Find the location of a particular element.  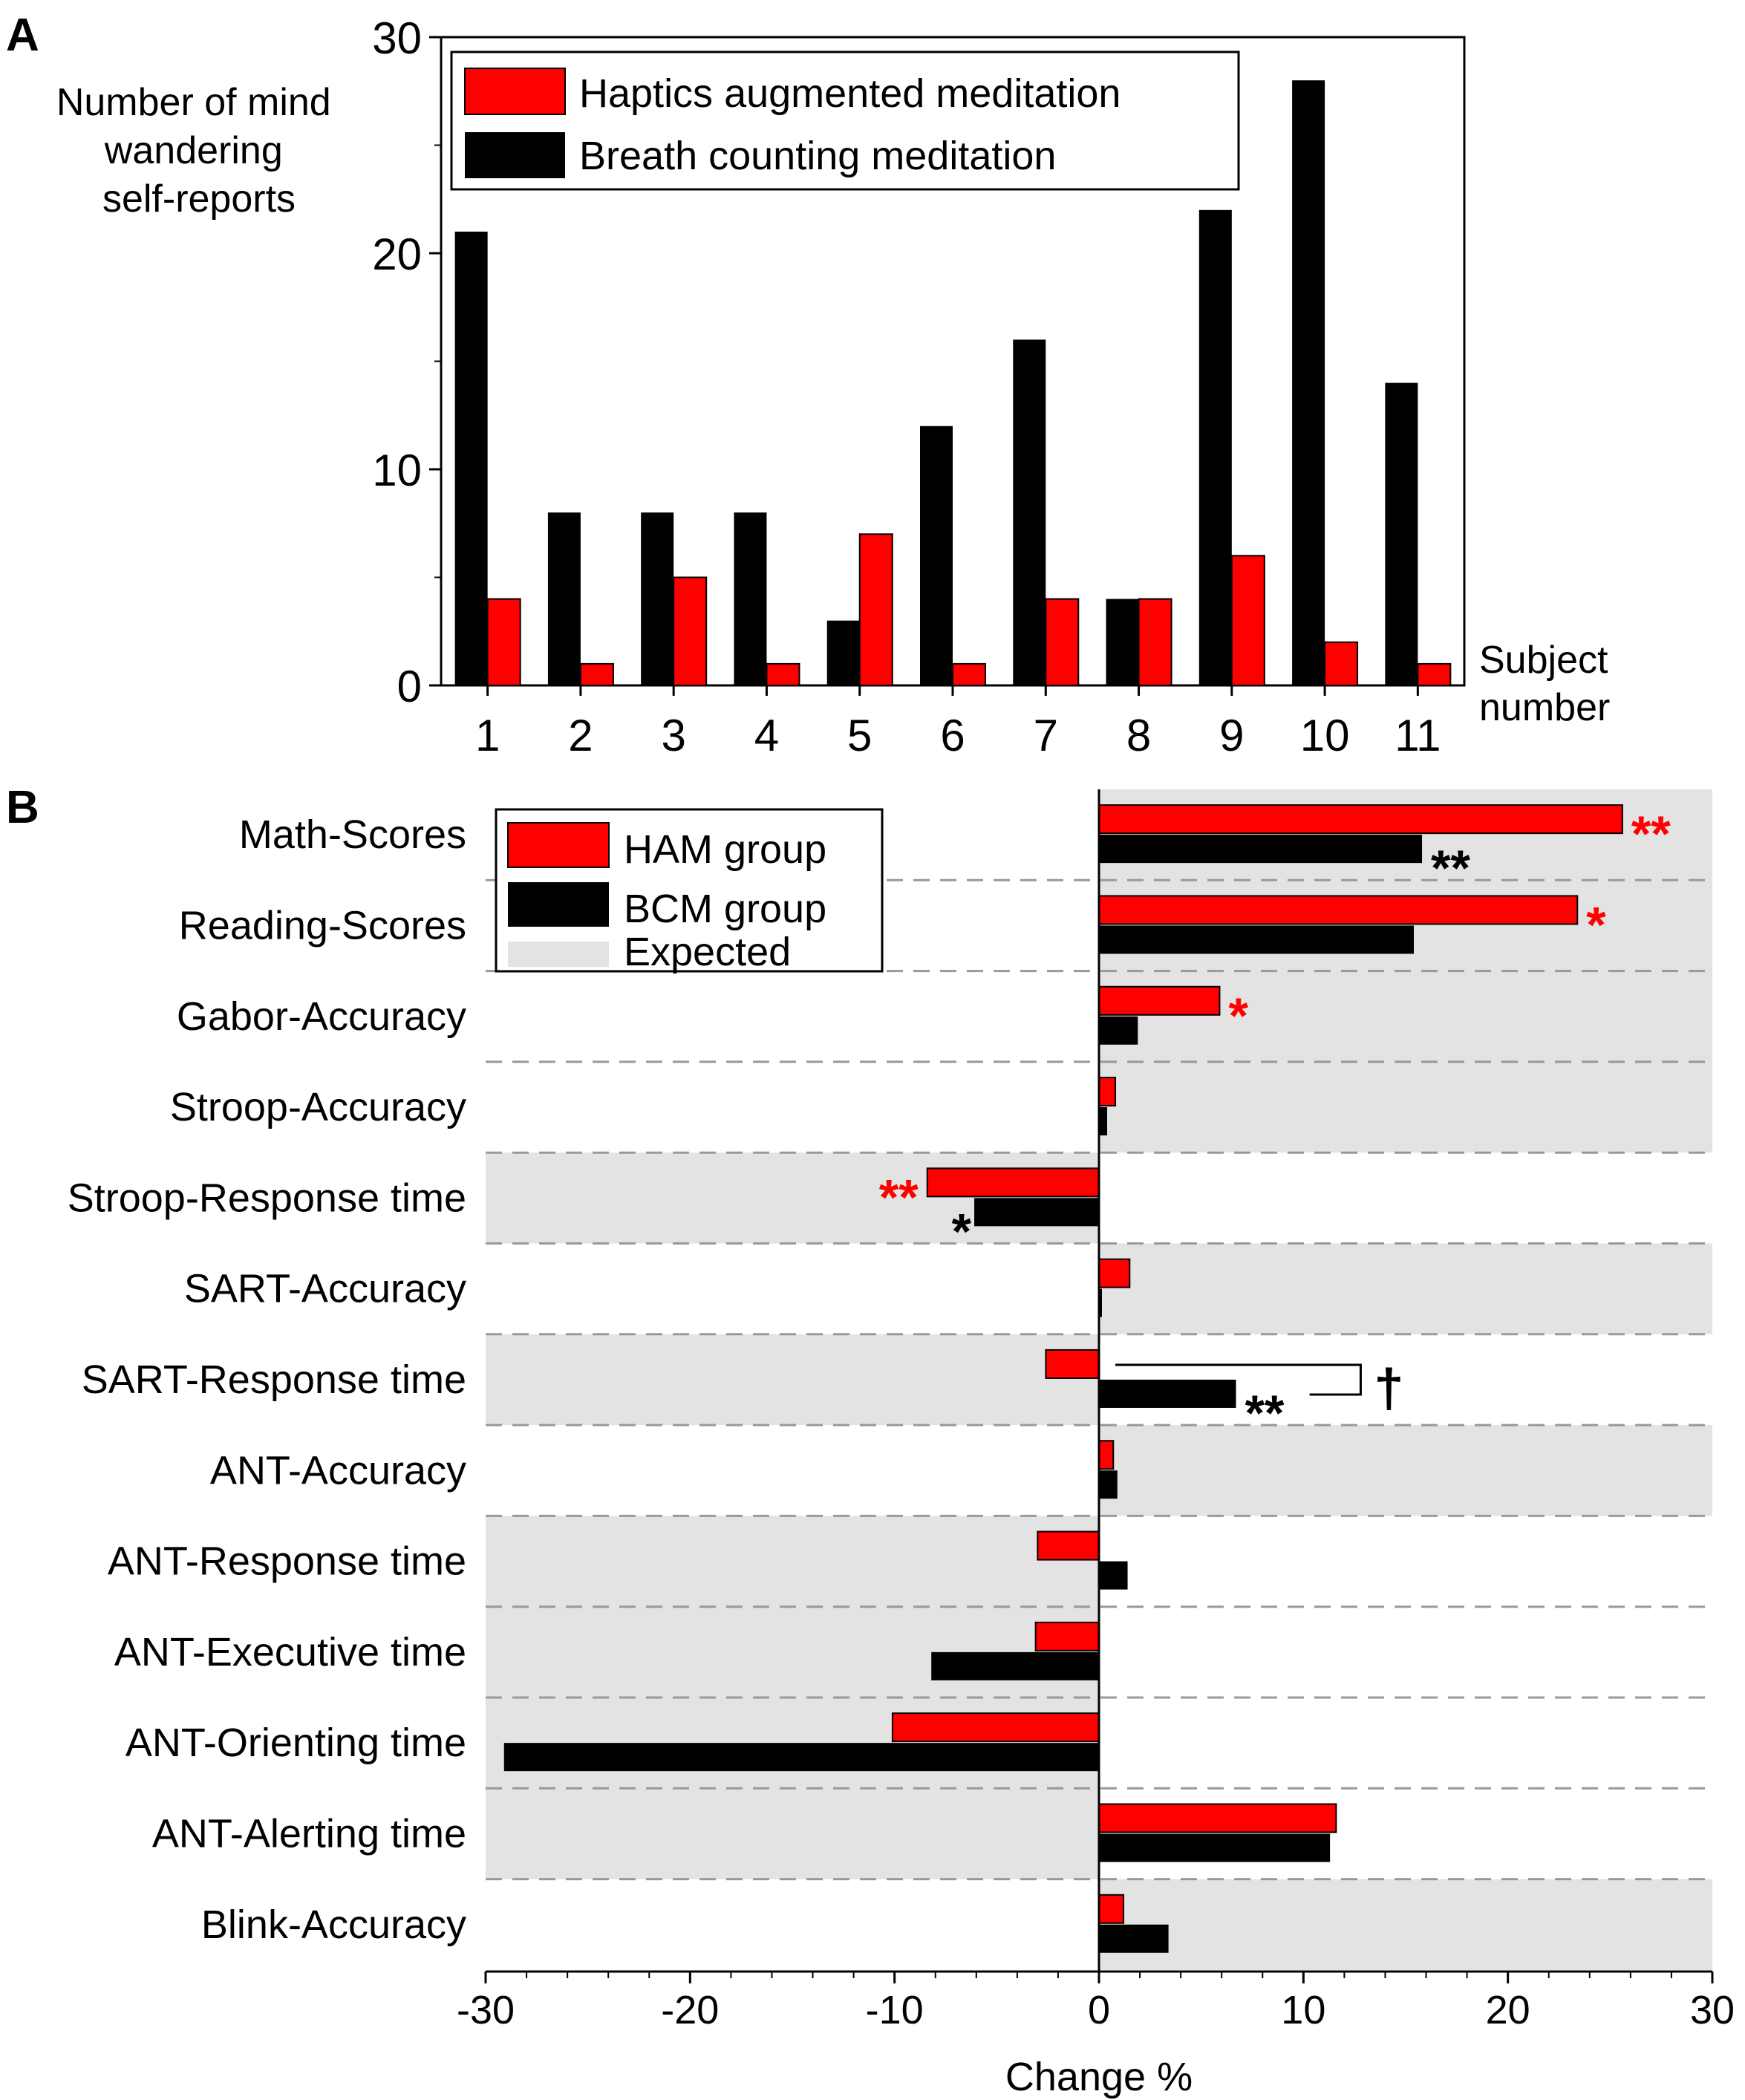

x-tick-label: 8 is located at coordinates (1138, 735).